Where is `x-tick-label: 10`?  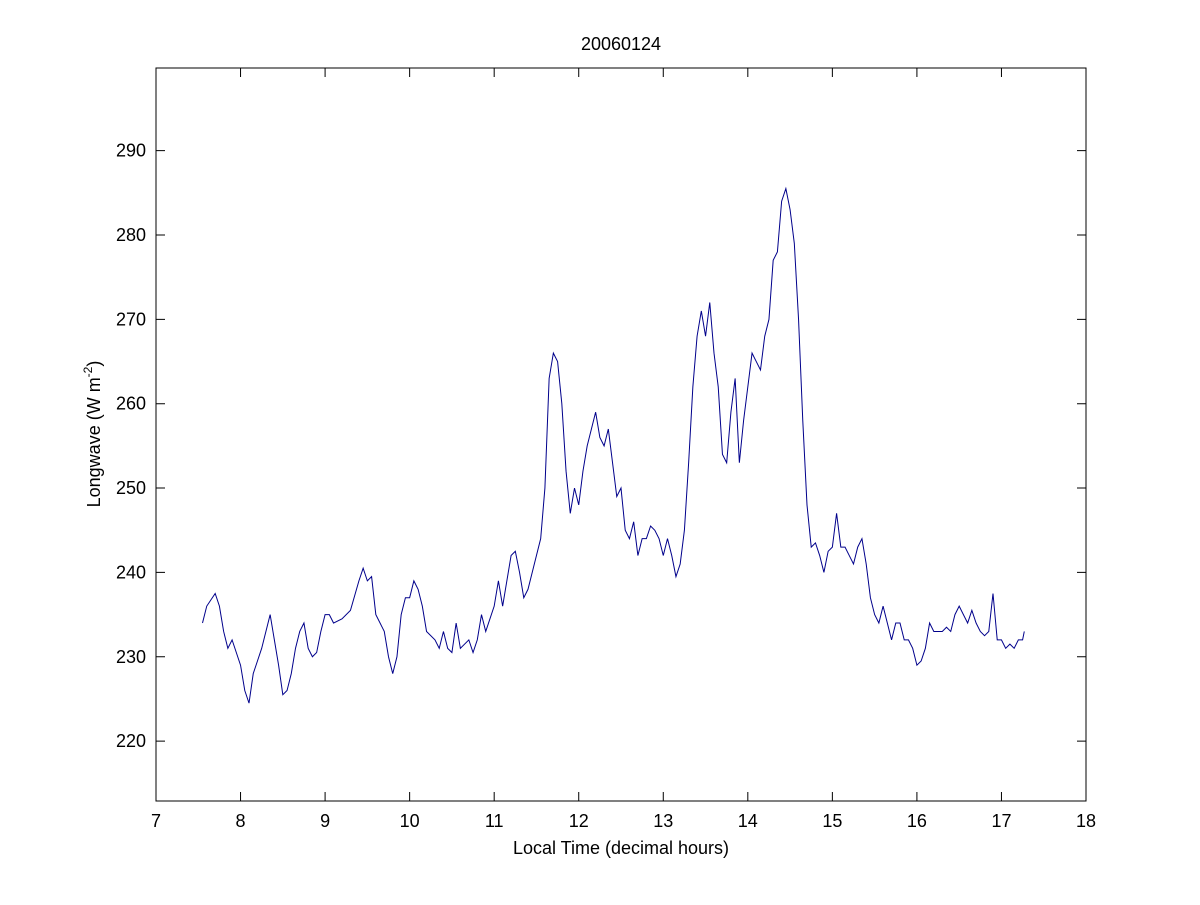 x-tick-label: 10 is located at coordinates (410, 821).